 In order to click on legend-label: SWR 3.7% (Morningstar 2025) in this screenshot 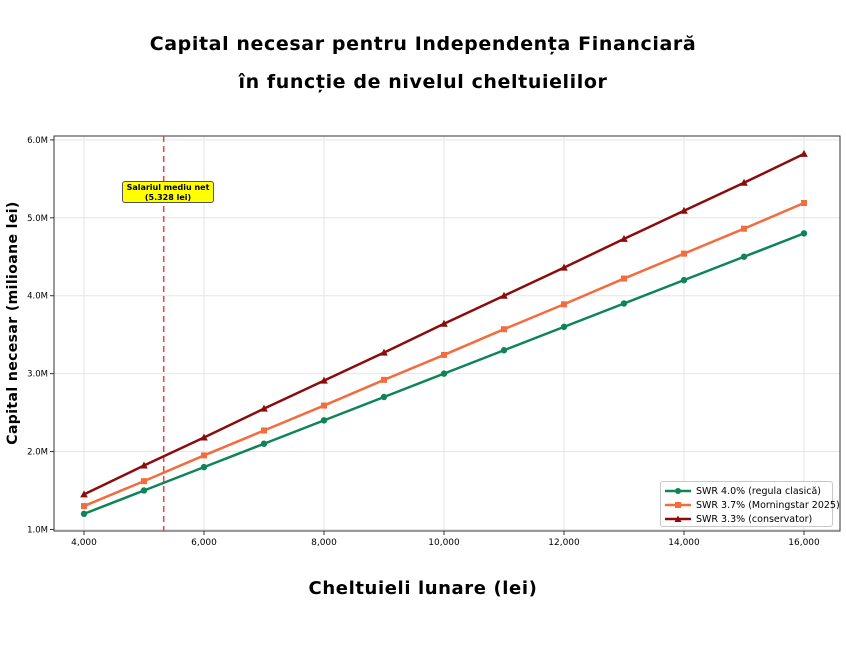, I will do `click(768, 505)`.